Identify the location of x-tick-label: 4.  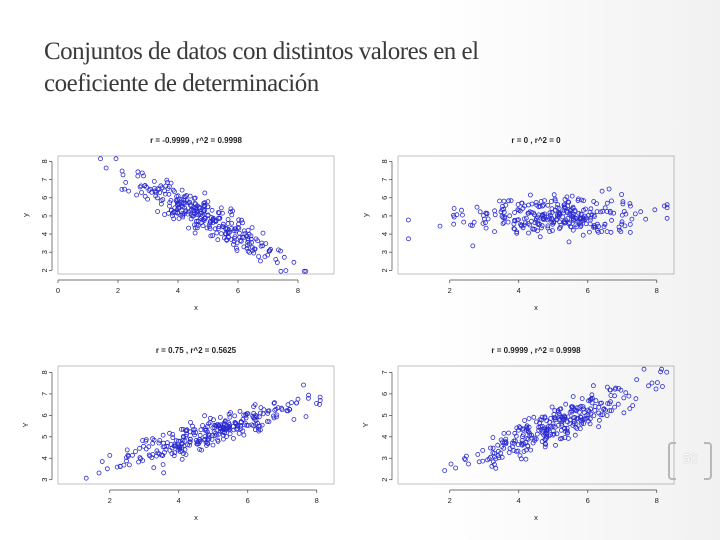
(178, 290).